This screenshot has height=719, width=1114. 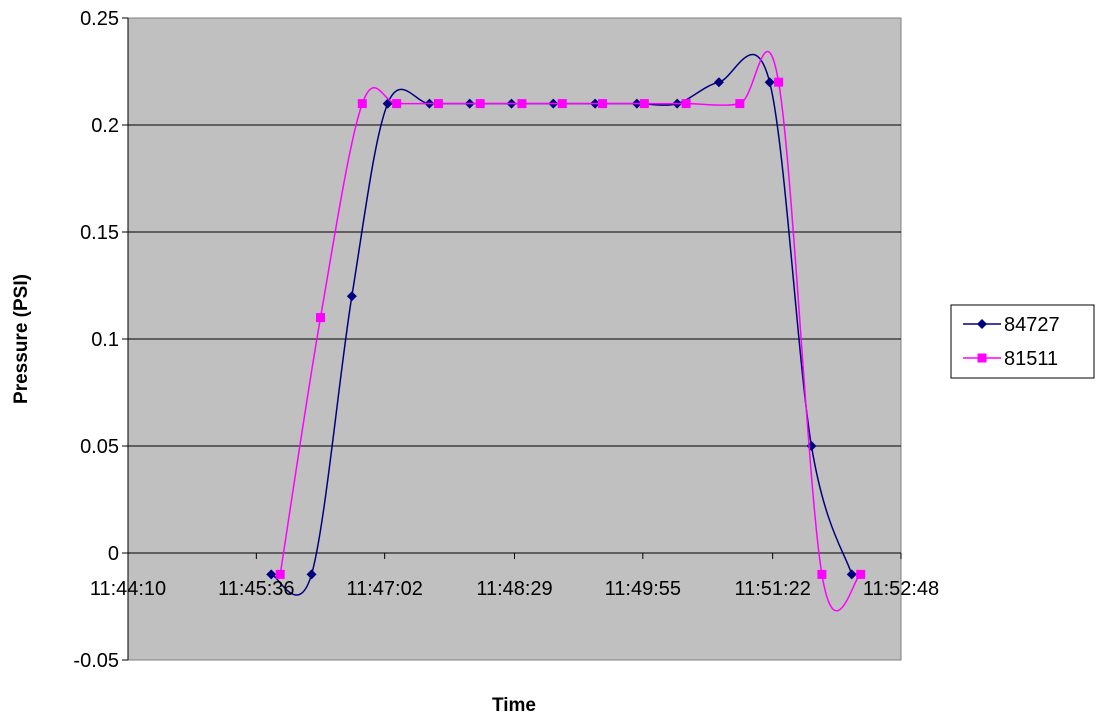 What do you see at coordinates (128, 589) in the screenshot?
I see `x-tick-label: 11:44:10` at bounding box center [128, 589].